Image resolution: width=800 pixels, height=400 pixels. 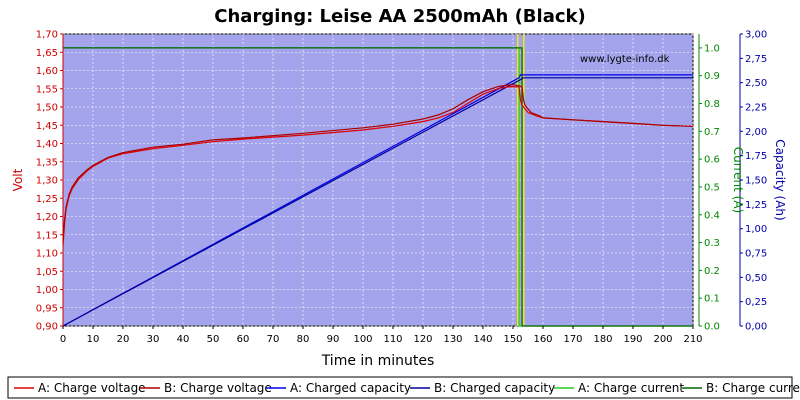 I want to click on current-tick-label: 0.3, so click(x=712, y=243).